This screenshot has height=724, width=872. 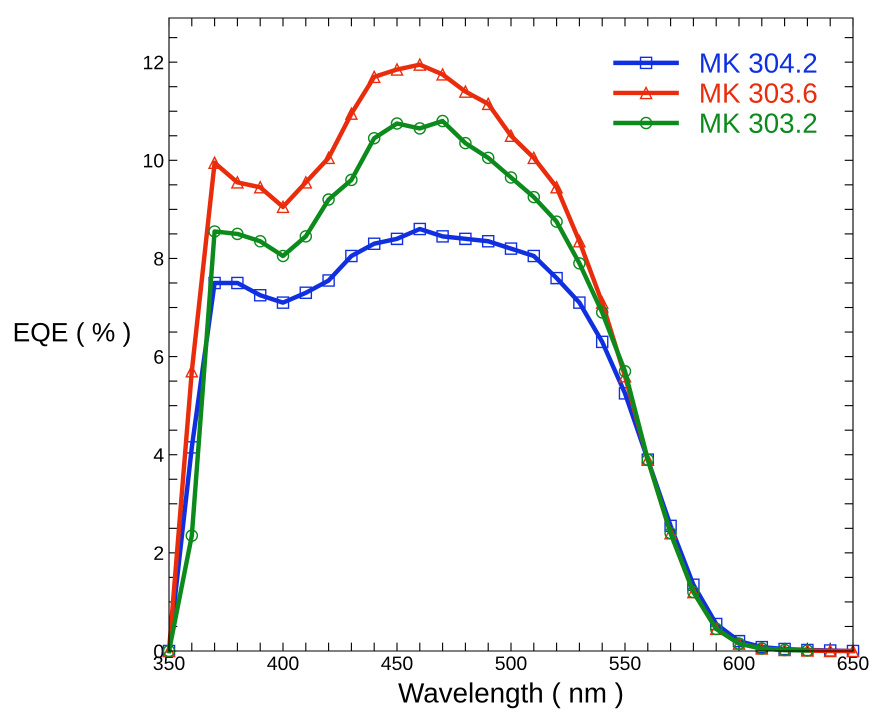 What do you see at coordinates (282, 663) in the screenshot?
I see `x-tick-label: 400` at bounding box center [282, 663].